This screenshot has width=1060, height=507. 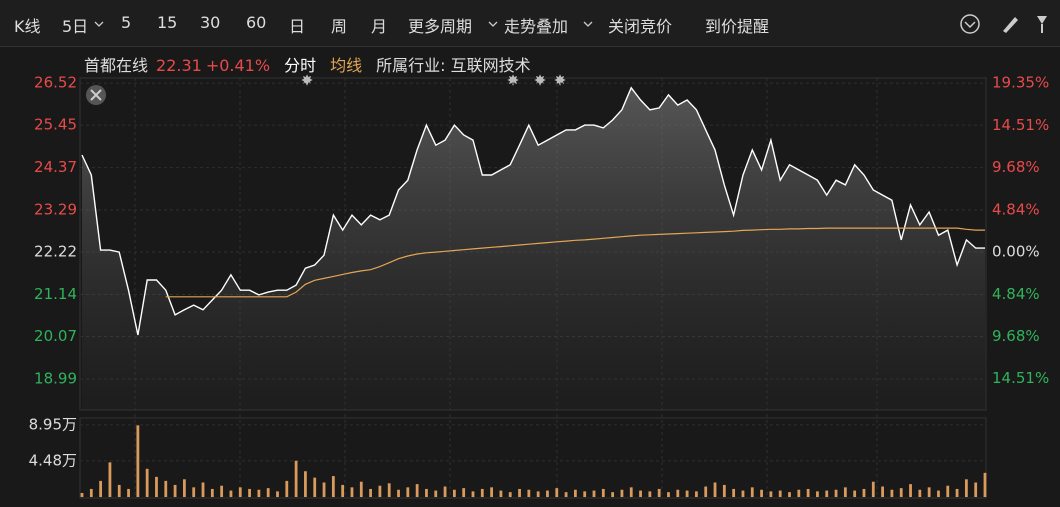 What do you see at coordinates (379, 26) in the screenshot?
I see `toolbar-item: 月` at bounding box center [379, 26].